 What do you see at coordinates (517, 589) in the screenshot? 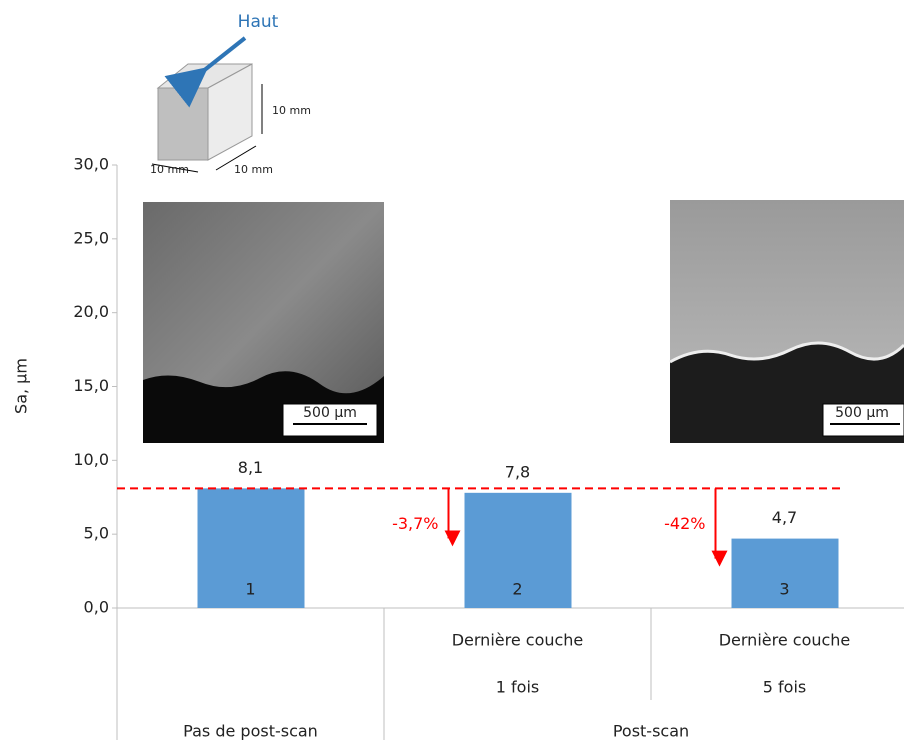
I see `bar-label: 2` at bounding box center [517, 589].